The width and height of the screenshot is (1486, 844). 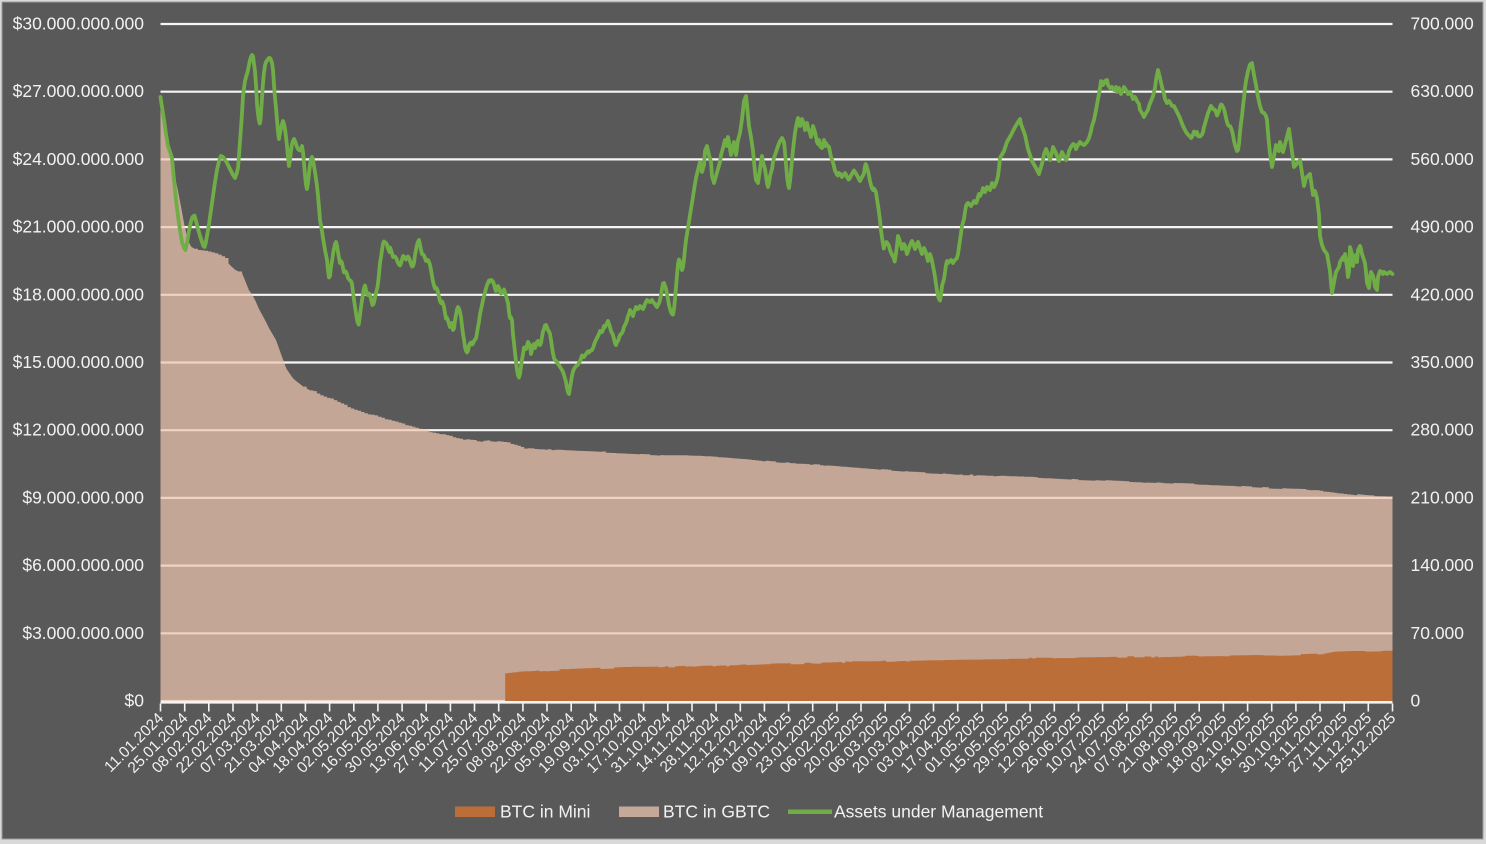 What do you see at coordinates (1443, 565) in the screenshot?
I see `svg-text: 140.000` at bounding box center [1443, 565].